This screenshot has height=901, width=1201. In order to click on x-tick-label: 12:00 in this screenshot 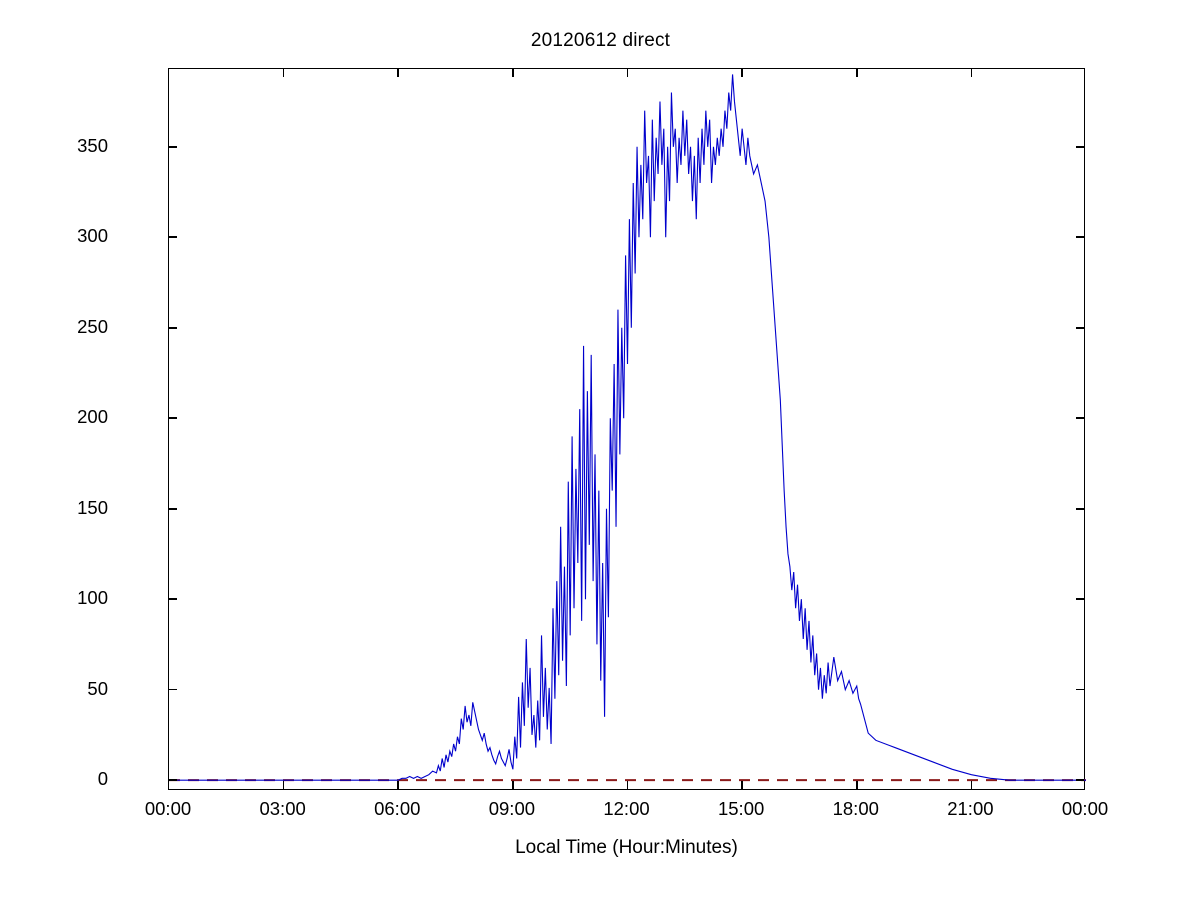, I will do `click(626, 808)`.